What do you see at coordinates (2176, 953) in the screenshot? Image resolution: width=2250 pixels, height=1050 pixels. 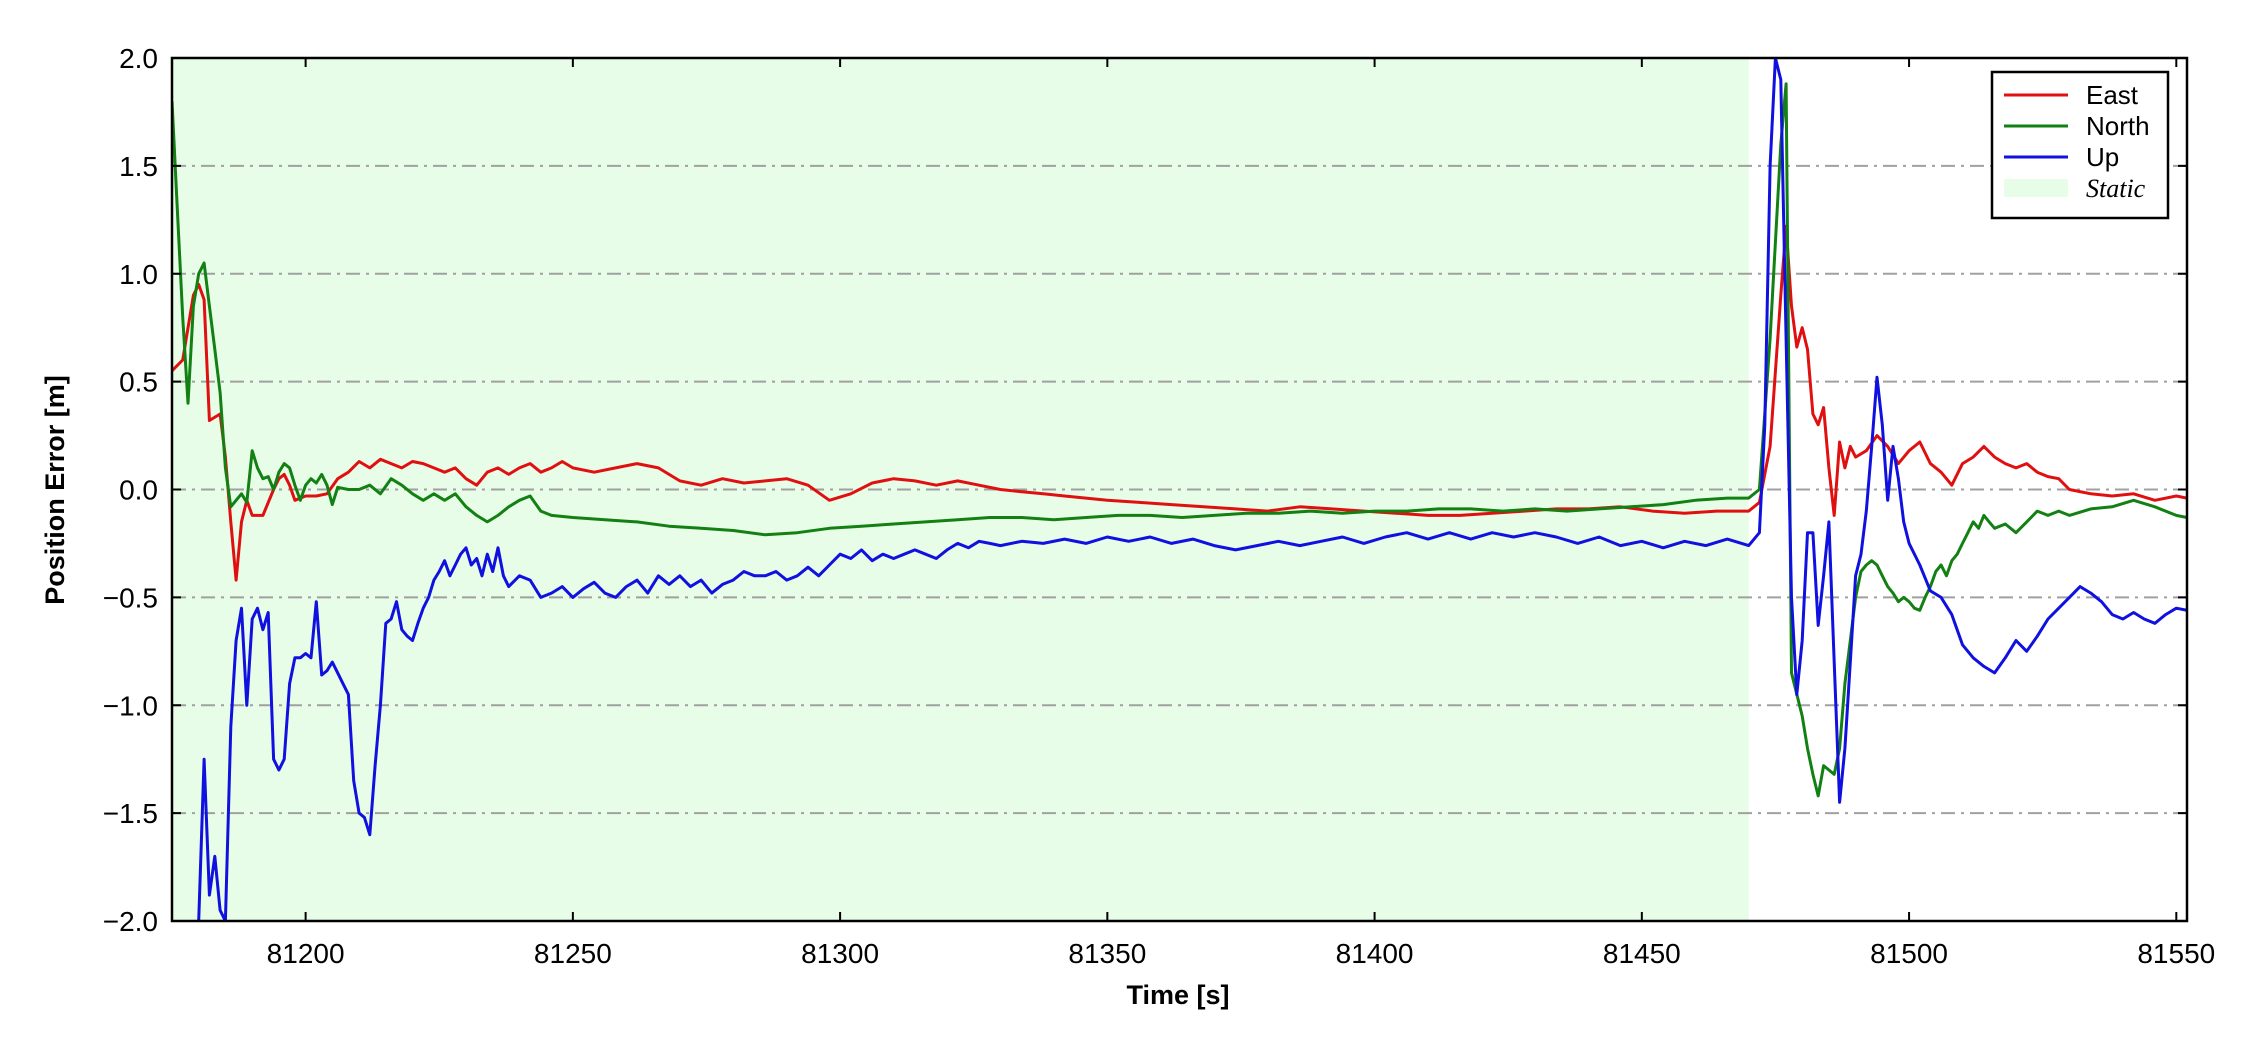 I see `x-tick-label: 81550` at bounding box center [2176, 953].